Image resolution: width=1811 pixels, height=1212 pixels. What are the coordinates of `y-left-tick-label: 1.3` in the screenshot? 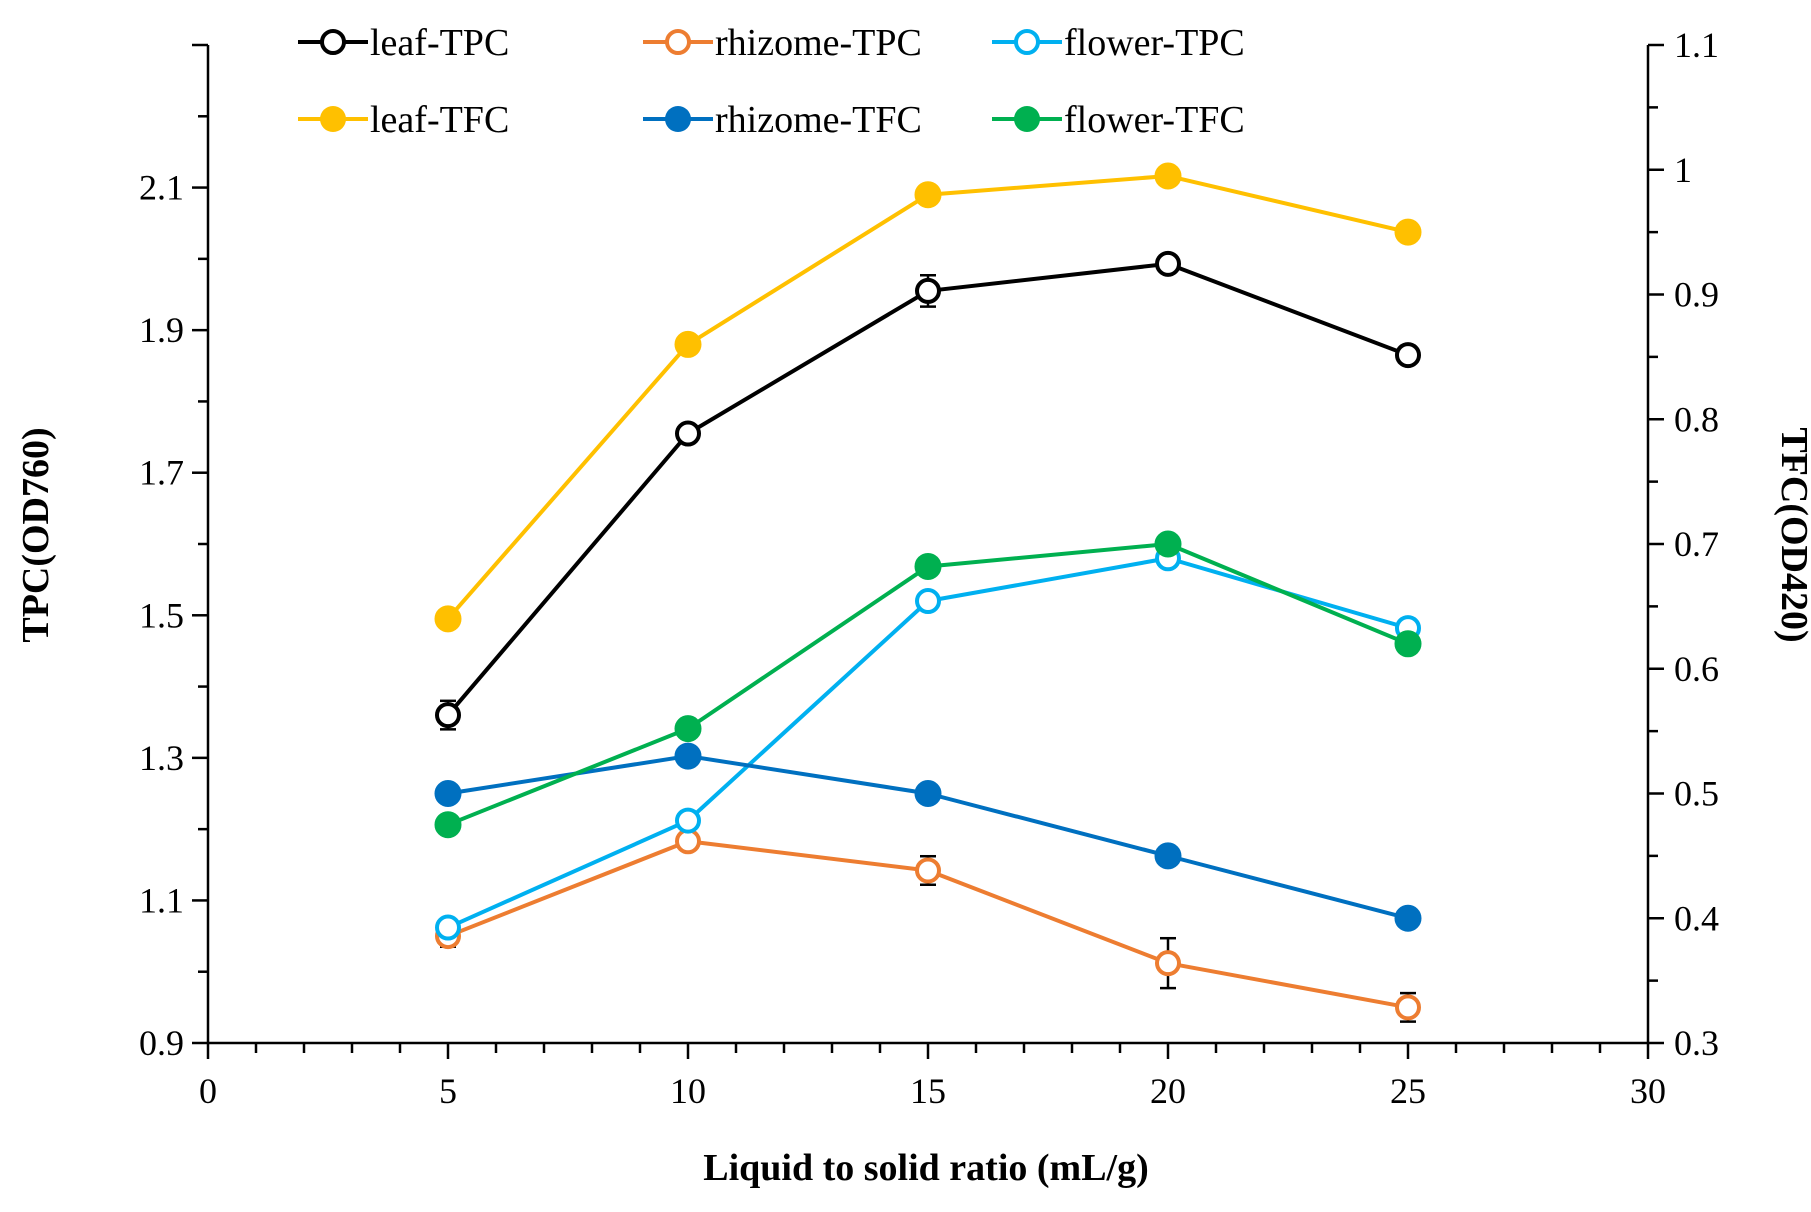 It's located at (161, 758).